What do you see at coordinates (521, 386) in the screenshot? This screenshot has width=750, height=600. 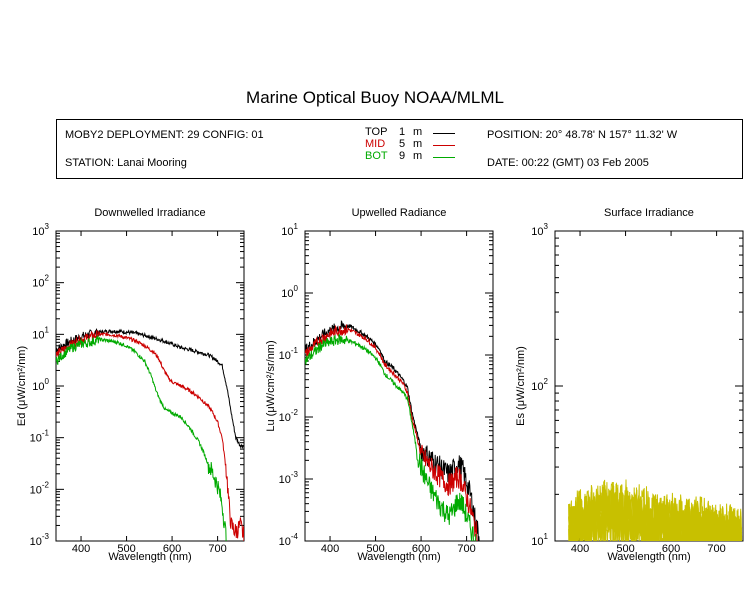 I see `y-axis-label: Es (μW/cm²/nm)` at bounding box center [521, 386].